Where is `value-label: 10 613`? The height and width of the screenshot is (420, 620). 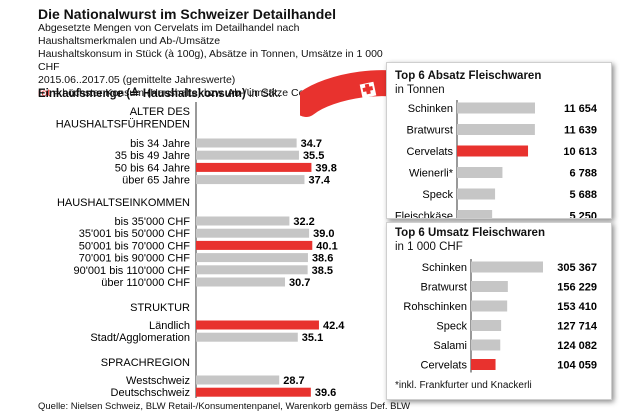
value-label: 10 613 is located at coordinates (580, 152).